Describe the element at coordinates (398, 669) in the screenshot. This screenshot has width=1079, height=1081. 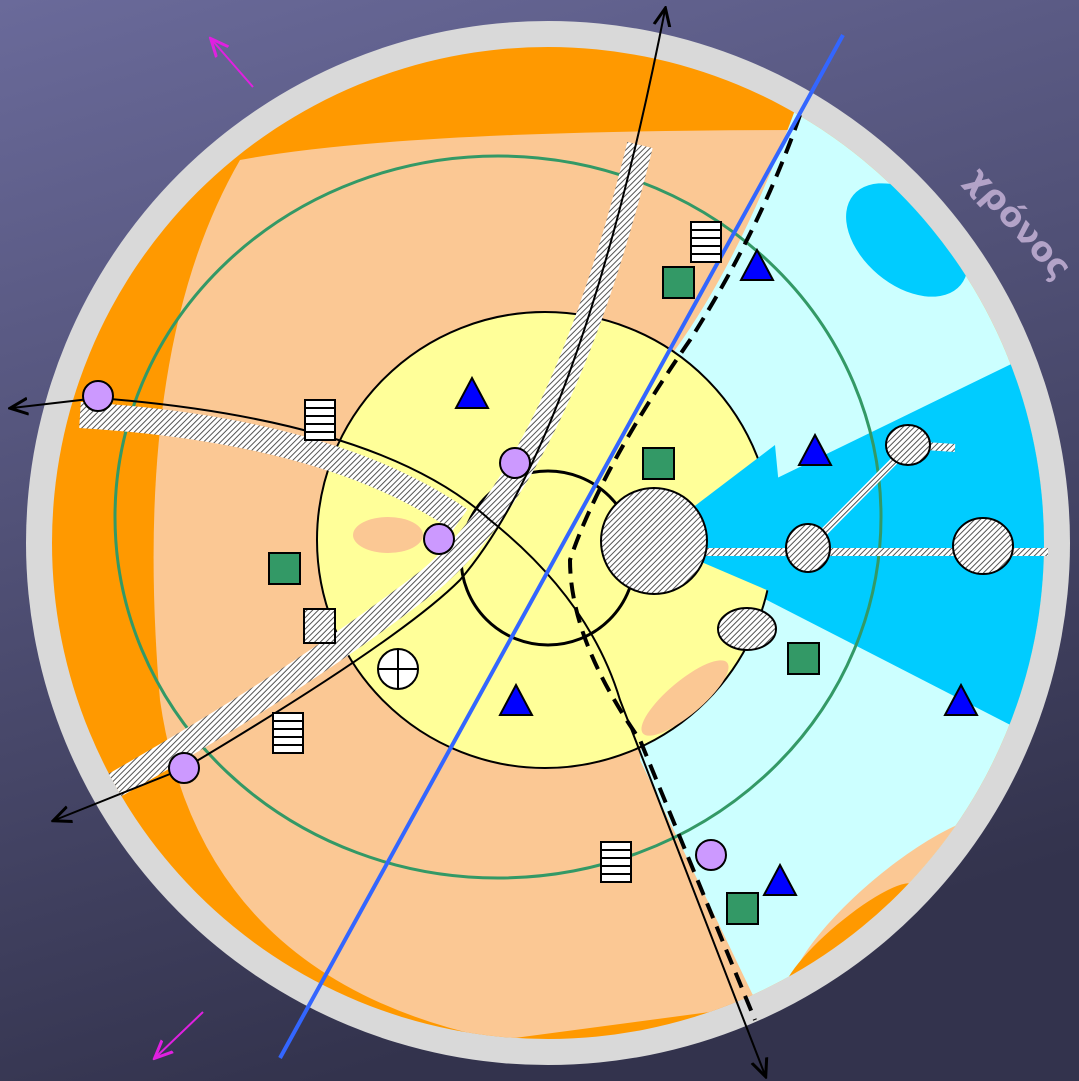
I see `cross-circle` at that location.